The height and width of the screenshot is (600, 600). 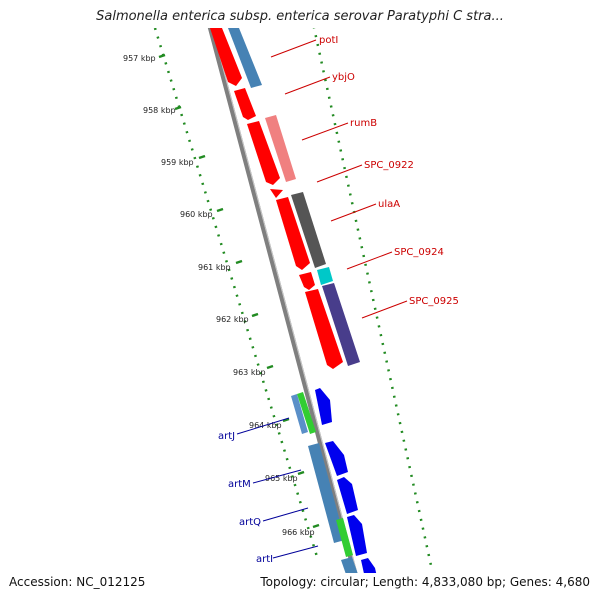 I want to click on gene-box-artQ-green, so click(x=344, y=537).